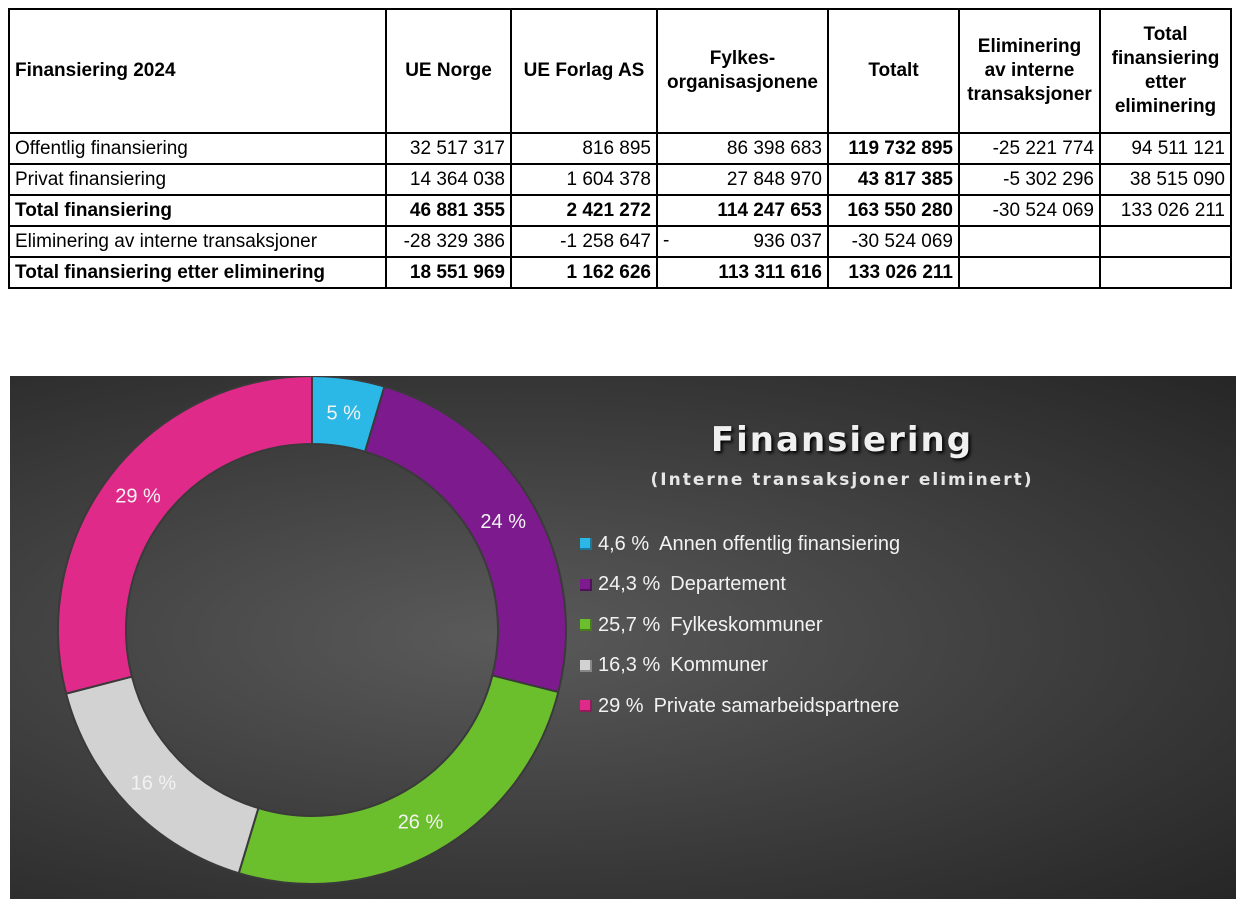 The image size is (1240, 908). Describe the element at coordinates (742, 148) in the screenshot. I see `table-cell: 86 398 683` at that location.